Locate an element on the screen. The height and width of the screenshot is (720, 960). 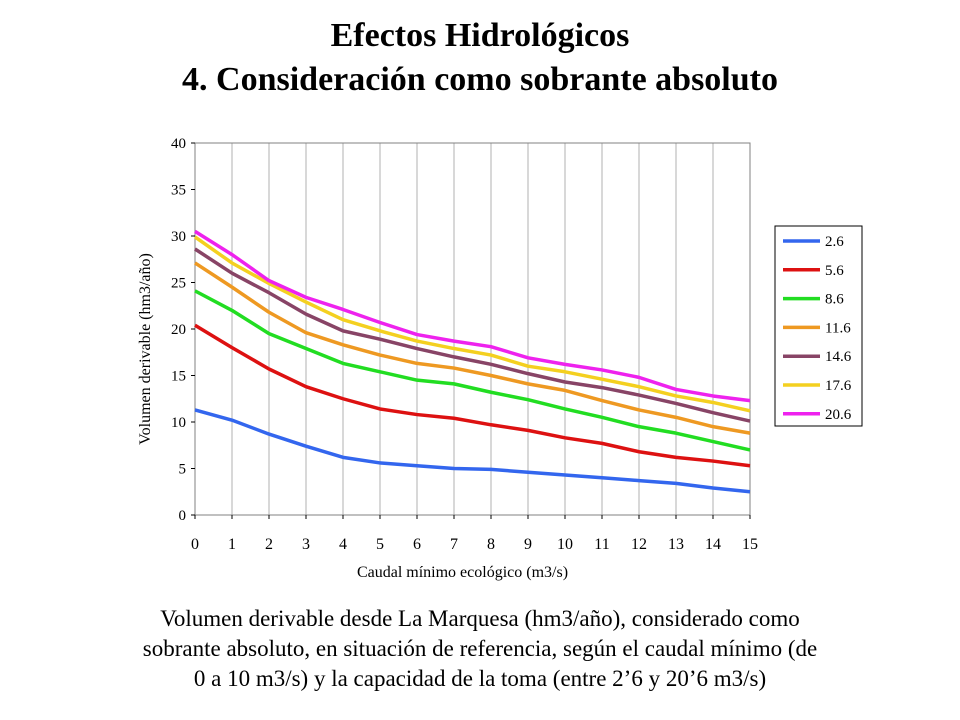
y-tick-label: 35 is located at coordinates (178, 191).